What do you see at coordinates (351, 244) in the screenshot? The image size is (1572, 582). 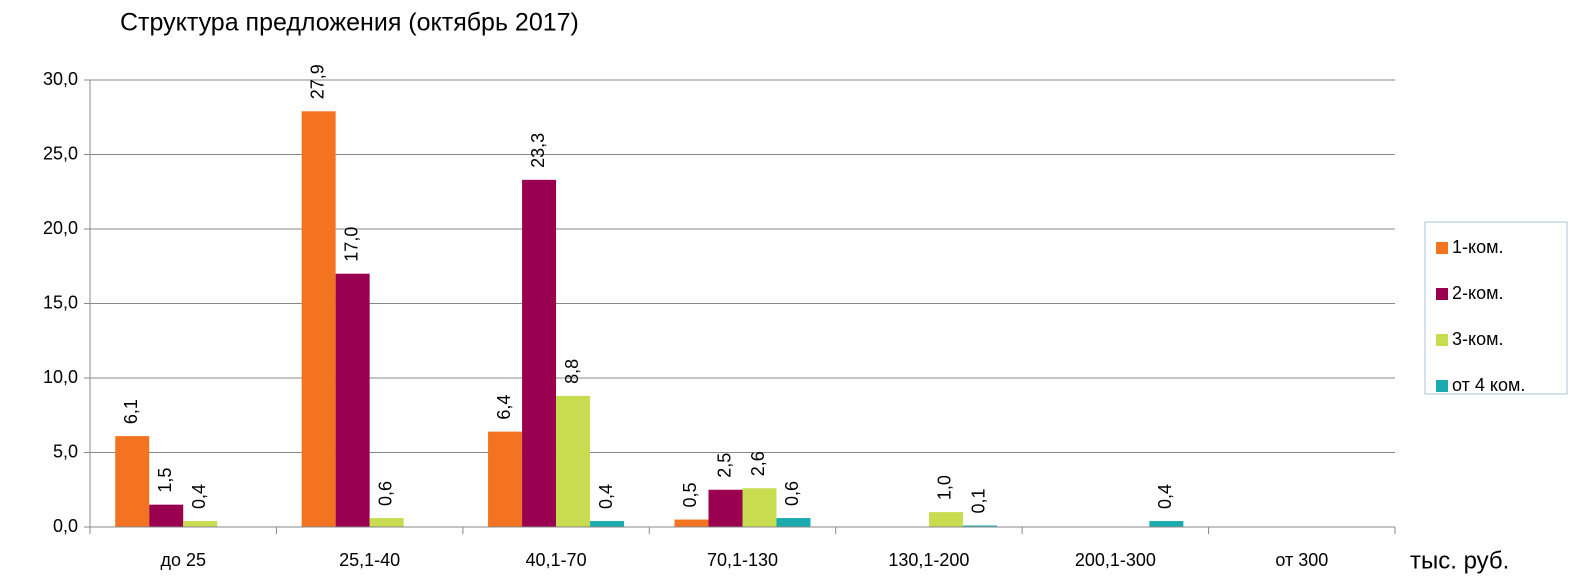 I see `data-label: 17,0` at bounding box center [351, 244].